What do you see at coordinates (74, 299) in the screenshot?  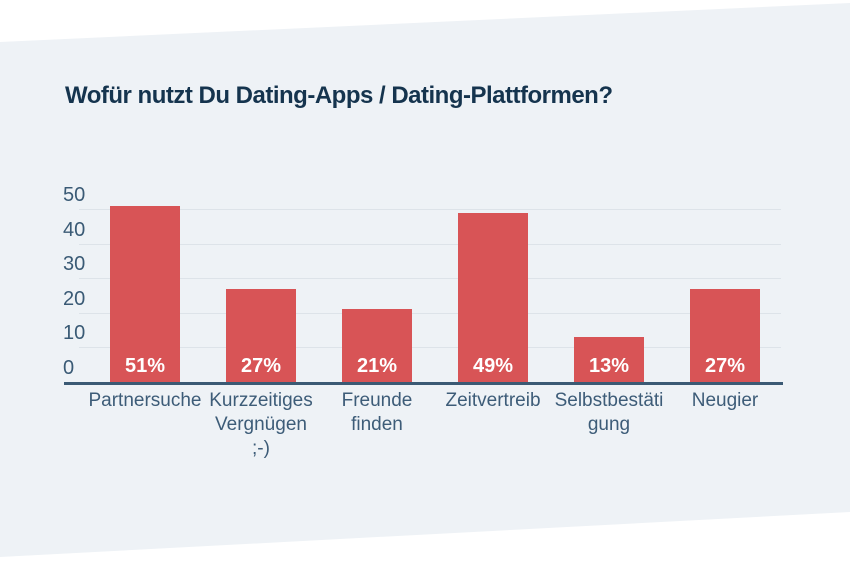 I see `y-axis-tick-label-20: 20` at bounding box center [74, 299].